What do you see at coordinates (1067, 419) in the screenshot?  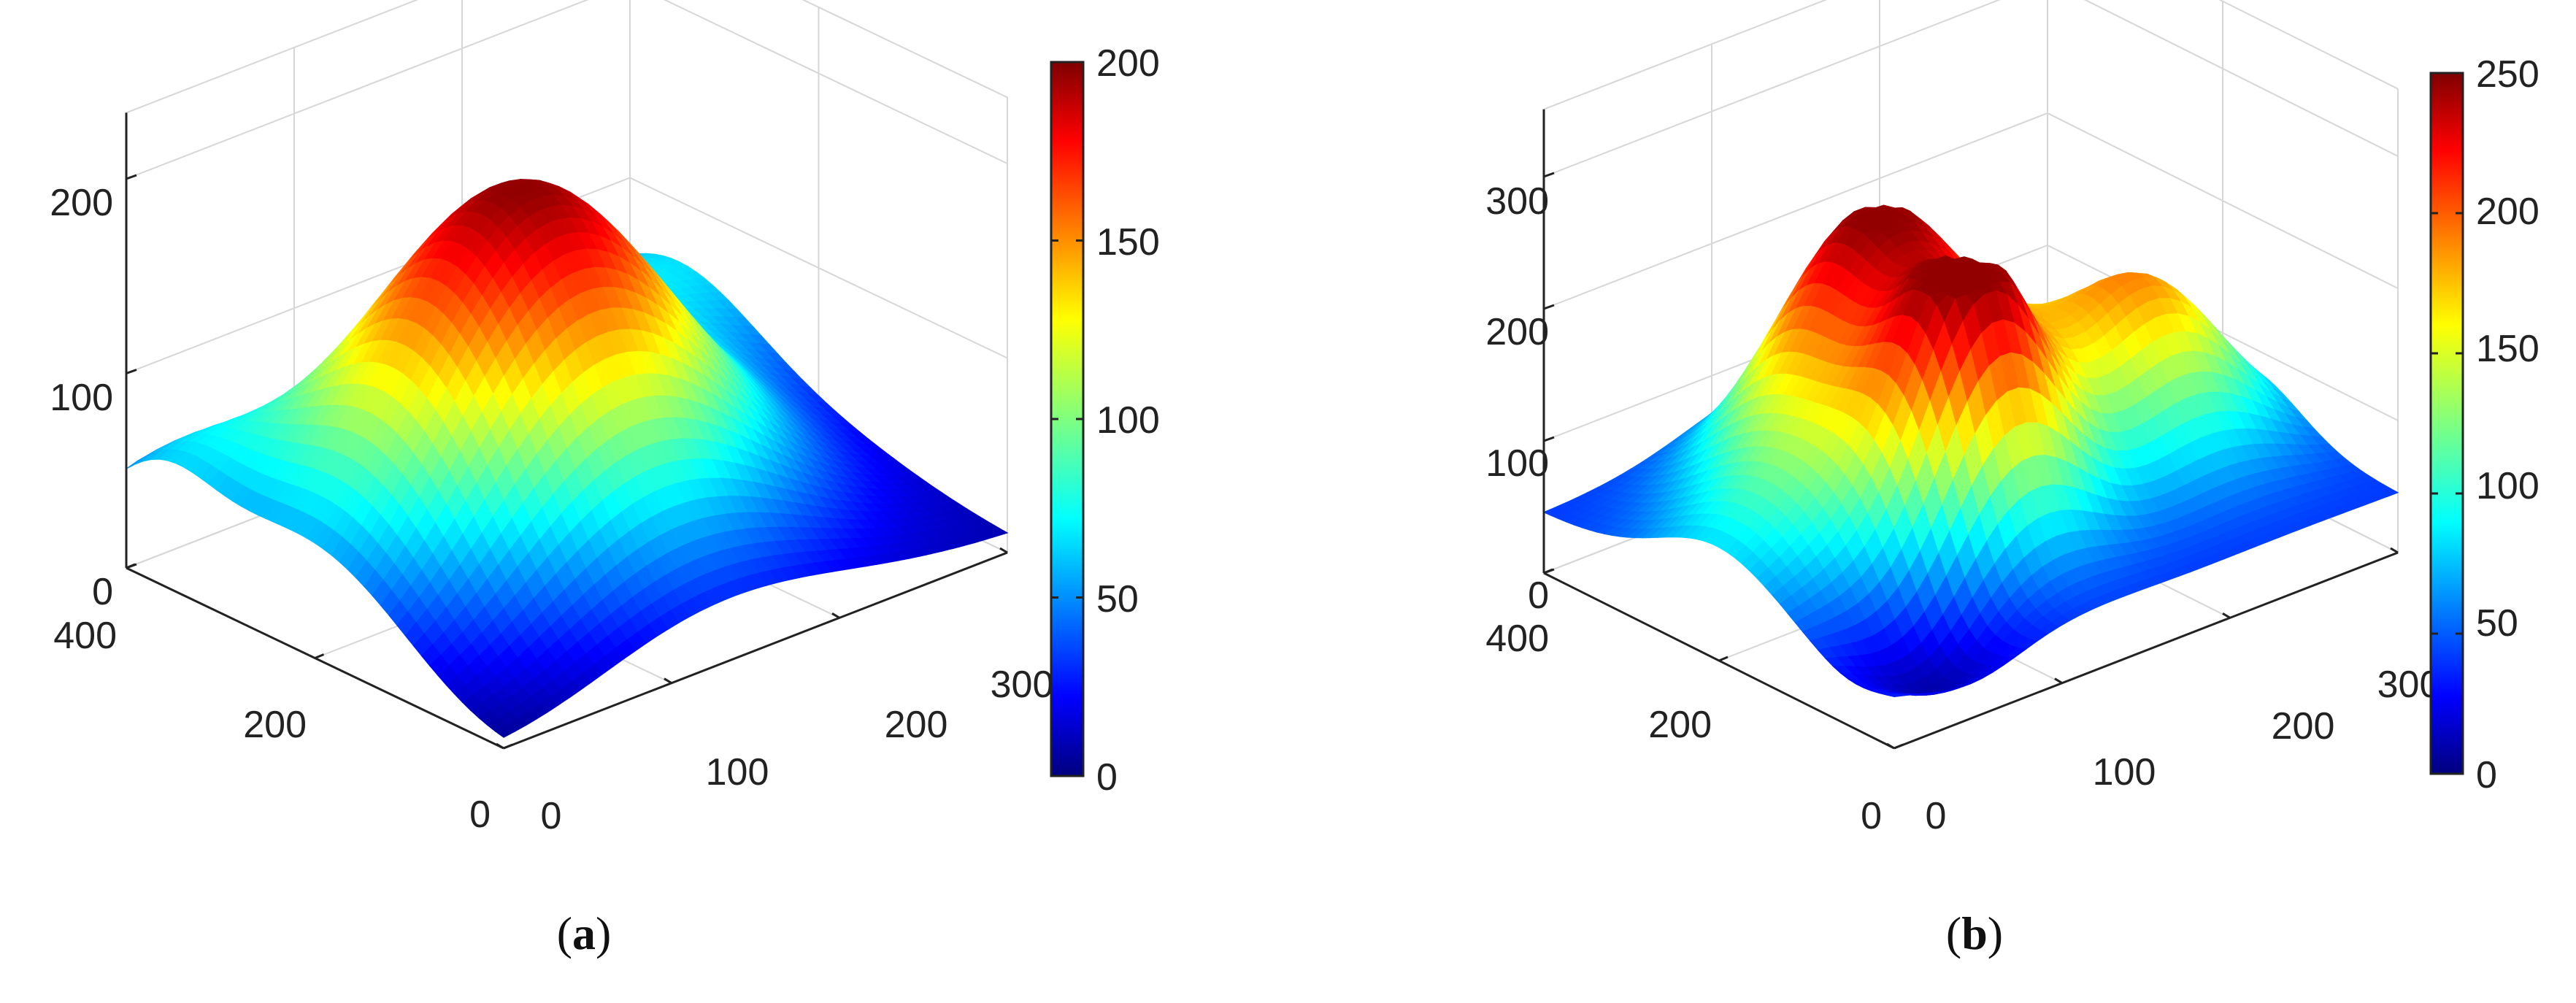 I see `panel-a-colorbar-ticks` at bounding box center [1067, 419].